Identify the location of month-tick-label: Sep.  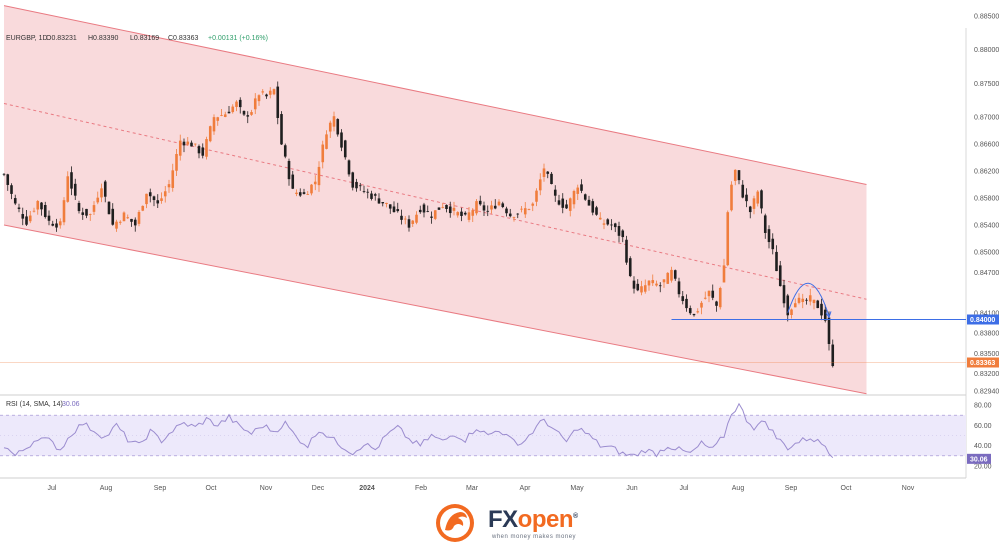
(160, 488).